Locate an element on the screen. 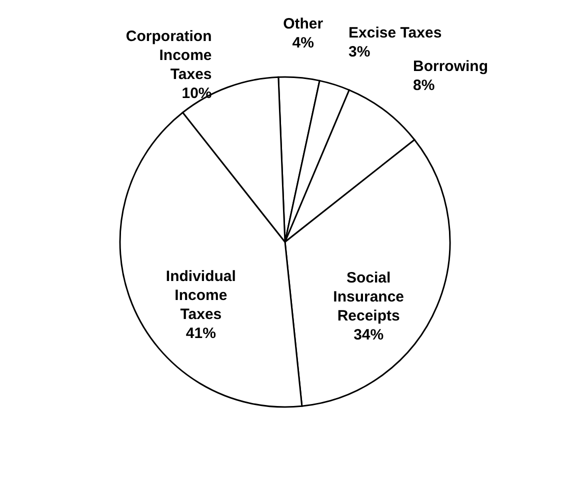  data-label: 8% is located at coordinates (424, 85).